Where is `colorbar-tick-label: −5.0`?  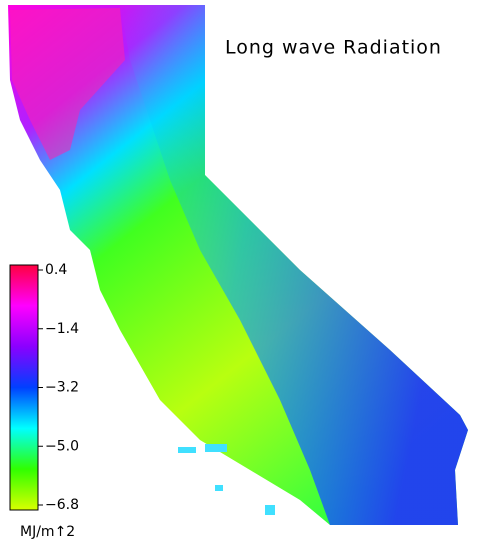
colorbar-tick-label: −5.0 is located at coordinates (62, 446).